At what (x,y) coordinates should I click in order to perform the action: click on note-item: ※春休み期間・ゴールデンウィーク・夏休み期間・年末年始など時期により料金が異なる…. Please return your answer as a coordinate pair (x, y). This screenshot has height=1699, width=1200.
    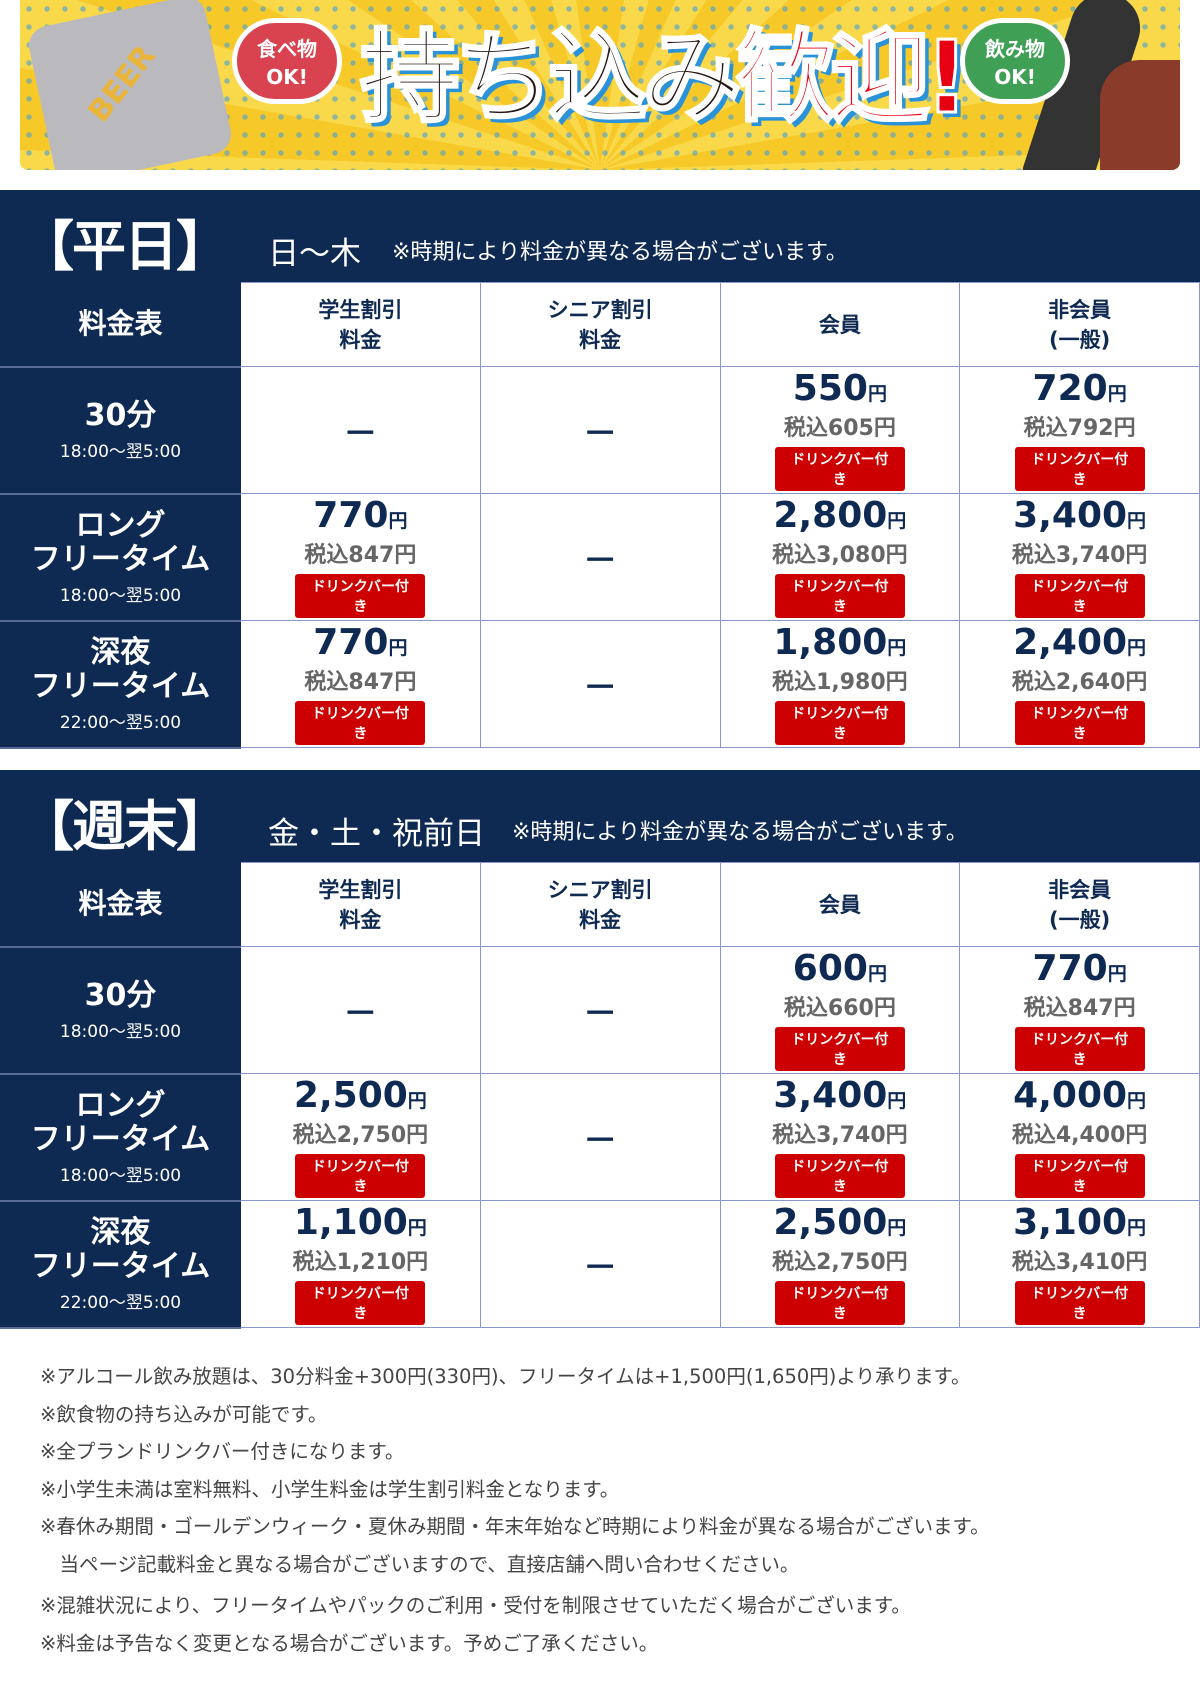
    Looking at the image, I should click on (515, 1526).